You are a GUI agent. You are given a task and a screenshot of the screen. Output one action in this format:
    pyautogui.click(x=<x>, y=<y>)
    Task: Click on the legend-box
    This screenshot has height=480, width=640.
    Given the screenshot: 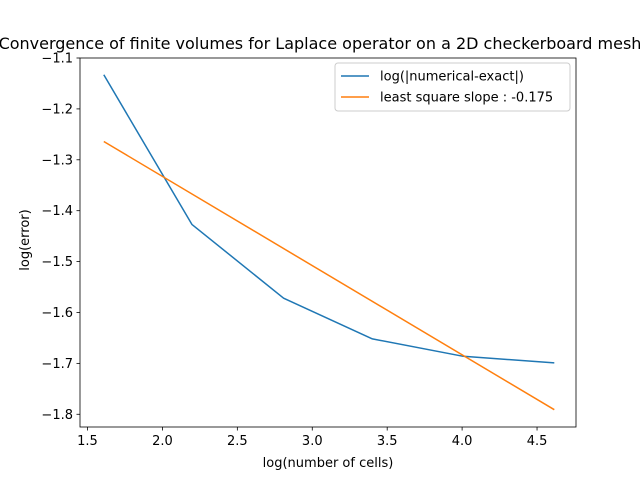 What is the action you would take?
    pyautogui.click(x=452, y=87)
    